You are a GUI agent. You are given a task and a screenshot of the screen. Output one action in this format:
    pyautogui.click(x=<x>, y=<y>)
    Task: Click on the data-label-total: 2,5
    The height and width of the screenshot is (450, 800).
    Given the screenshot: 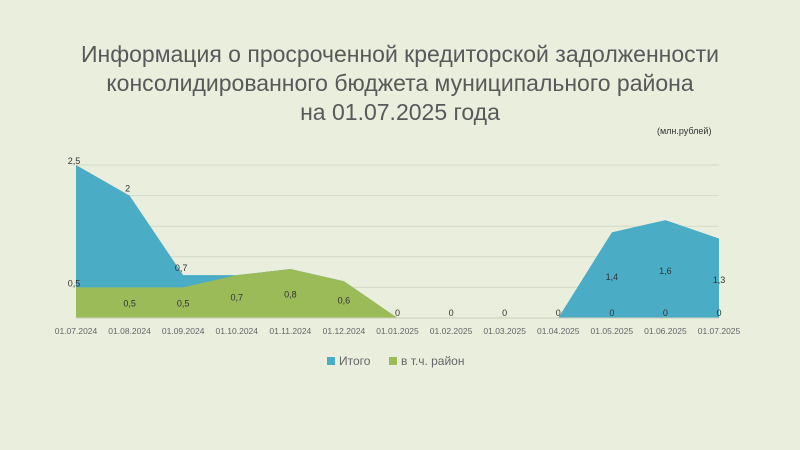 What is the action you would take?
    pyautogui.click(x=74, y=161)
    